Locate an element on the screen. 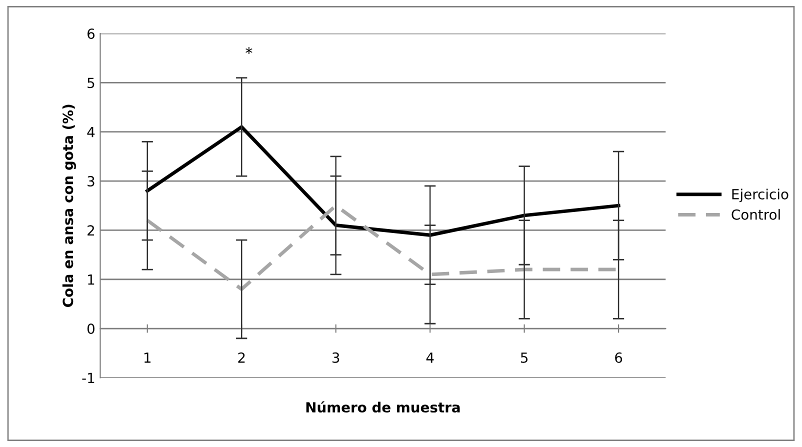 The height and width of the screenshot is (447, 802). annotation: * is located at coordinates (249, 50).